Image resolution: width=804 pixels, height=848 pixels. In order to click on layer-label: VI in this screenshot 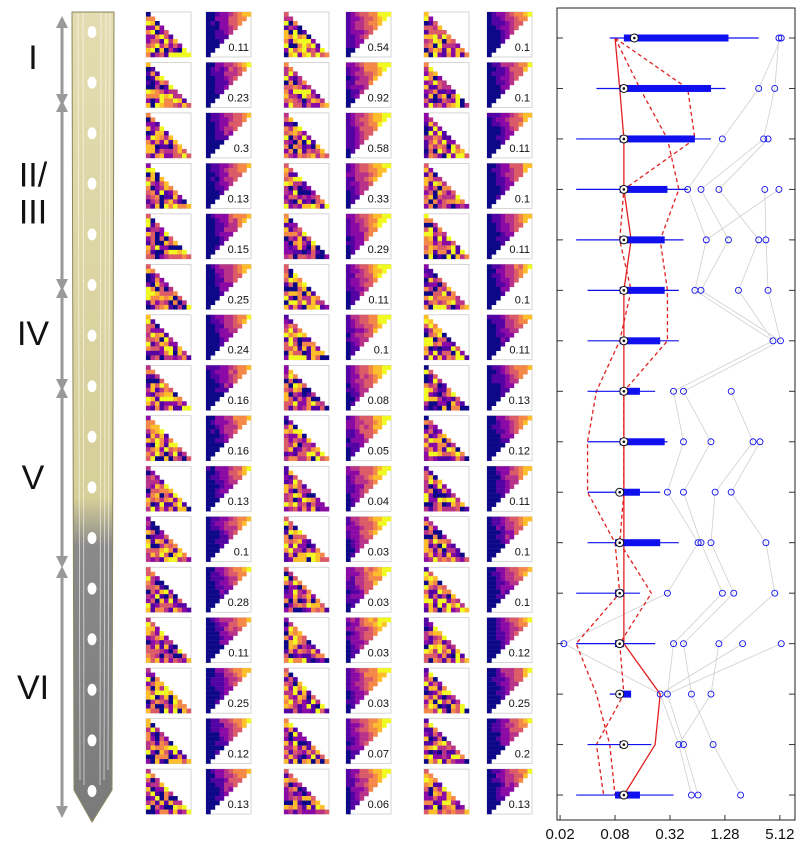, I will do `click(33, 688)`.